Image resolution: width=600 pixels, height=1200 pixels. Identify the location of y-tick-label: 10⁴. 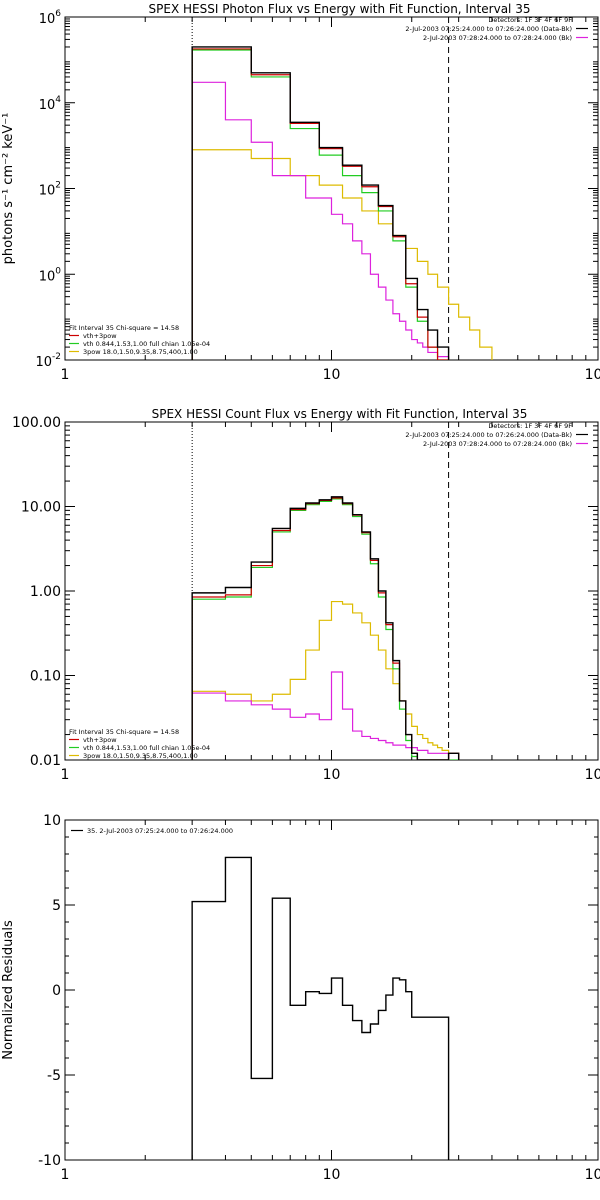
(50, 104).